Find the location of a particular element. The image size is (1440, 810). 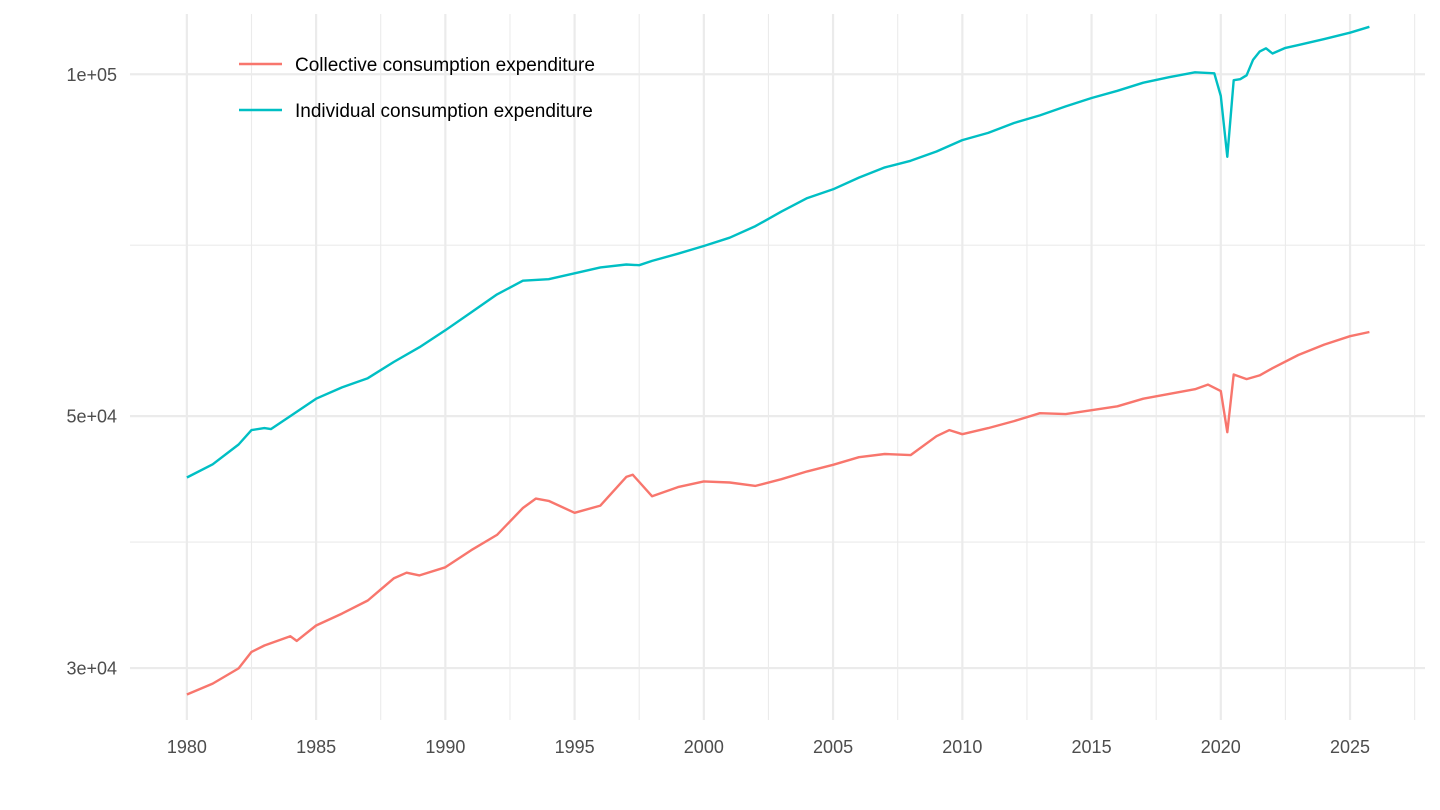

legend-label-individual: Individual consumption expenditure is located at coordinates (444, 111).